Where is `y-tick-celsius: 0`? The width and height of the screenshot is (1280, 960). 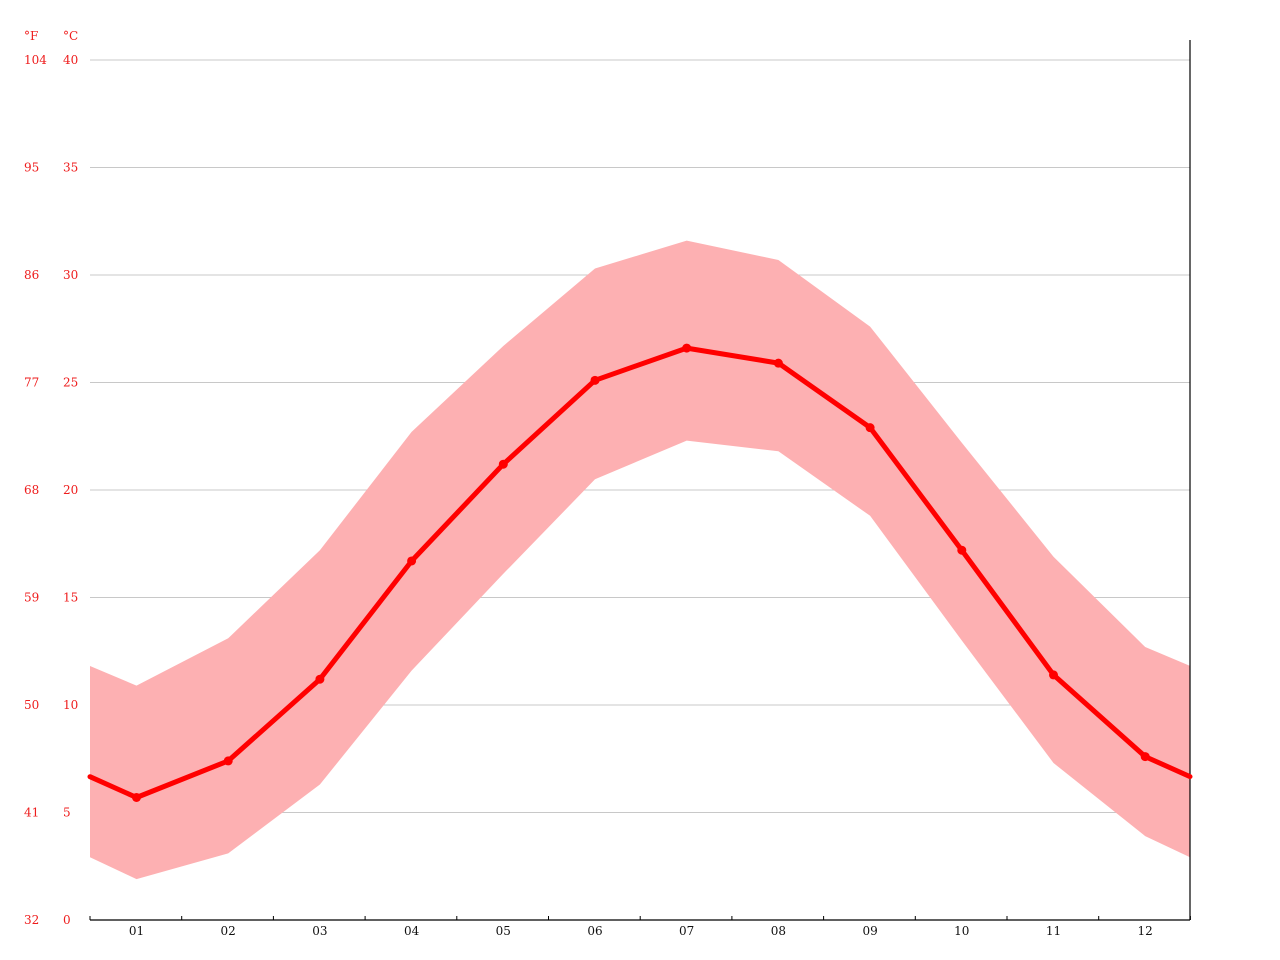
y-tick-celsius: 0 is located at coordinates (67, 920).